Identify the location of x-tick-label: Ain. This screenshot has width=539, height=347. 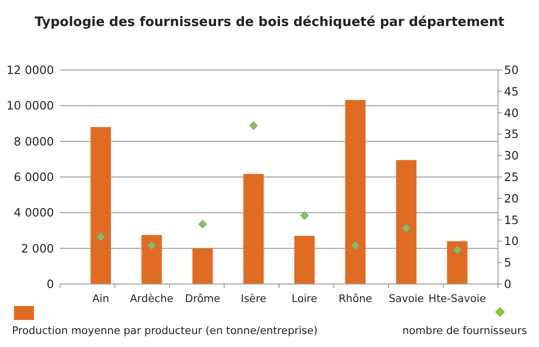
(101, 299).